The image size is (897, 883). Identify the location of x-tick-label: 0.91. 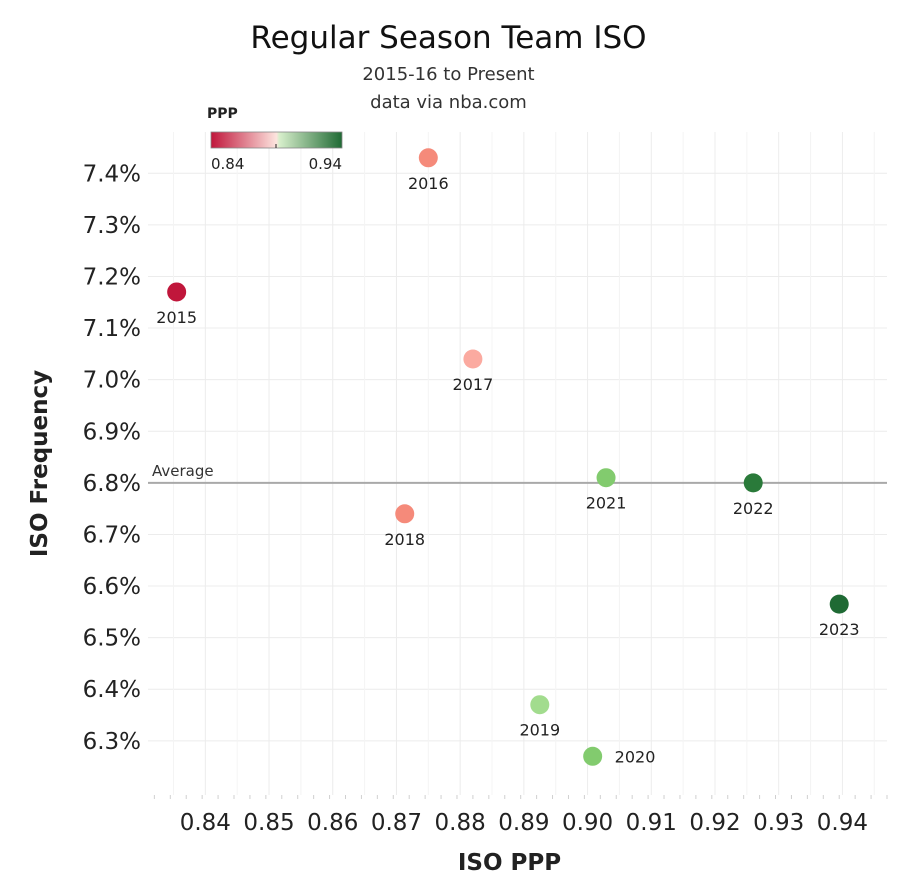
(651, 823).